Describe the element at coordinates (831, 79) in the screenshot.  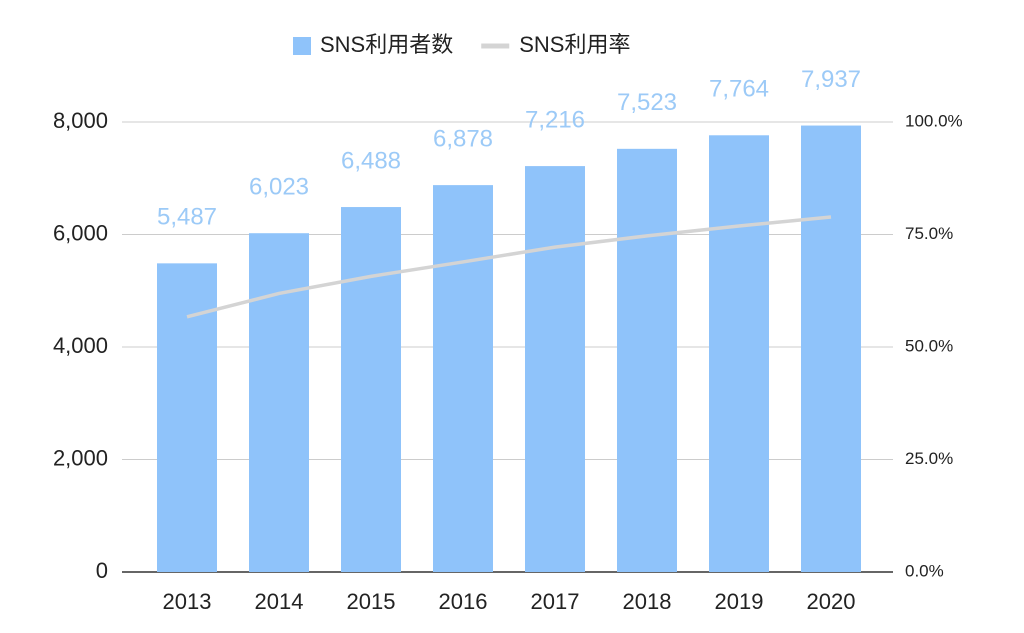
I see `data-label: 7,937` at that location.